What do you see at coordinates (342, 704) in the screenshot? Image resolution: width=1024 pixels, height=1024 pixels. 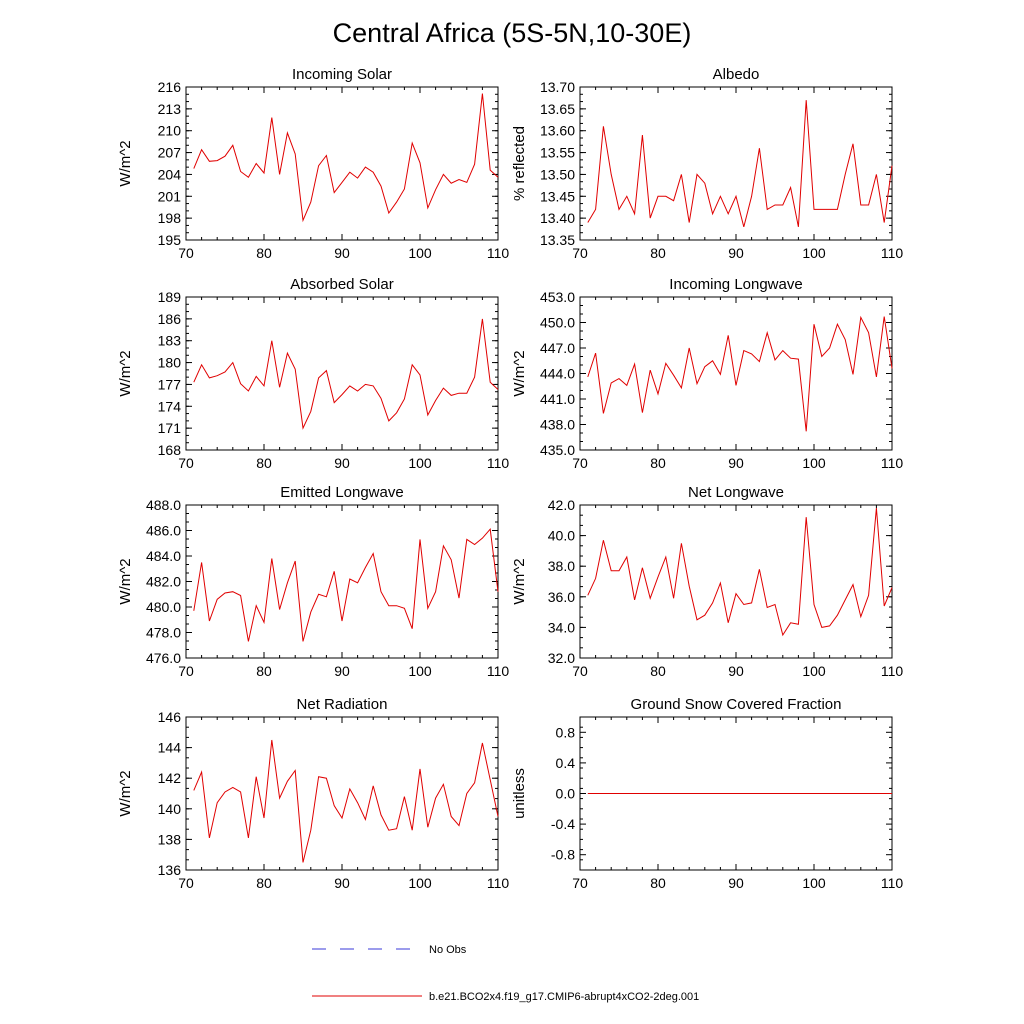 I see `panel-title: Net Radiation` at bounding box center [342, 704].